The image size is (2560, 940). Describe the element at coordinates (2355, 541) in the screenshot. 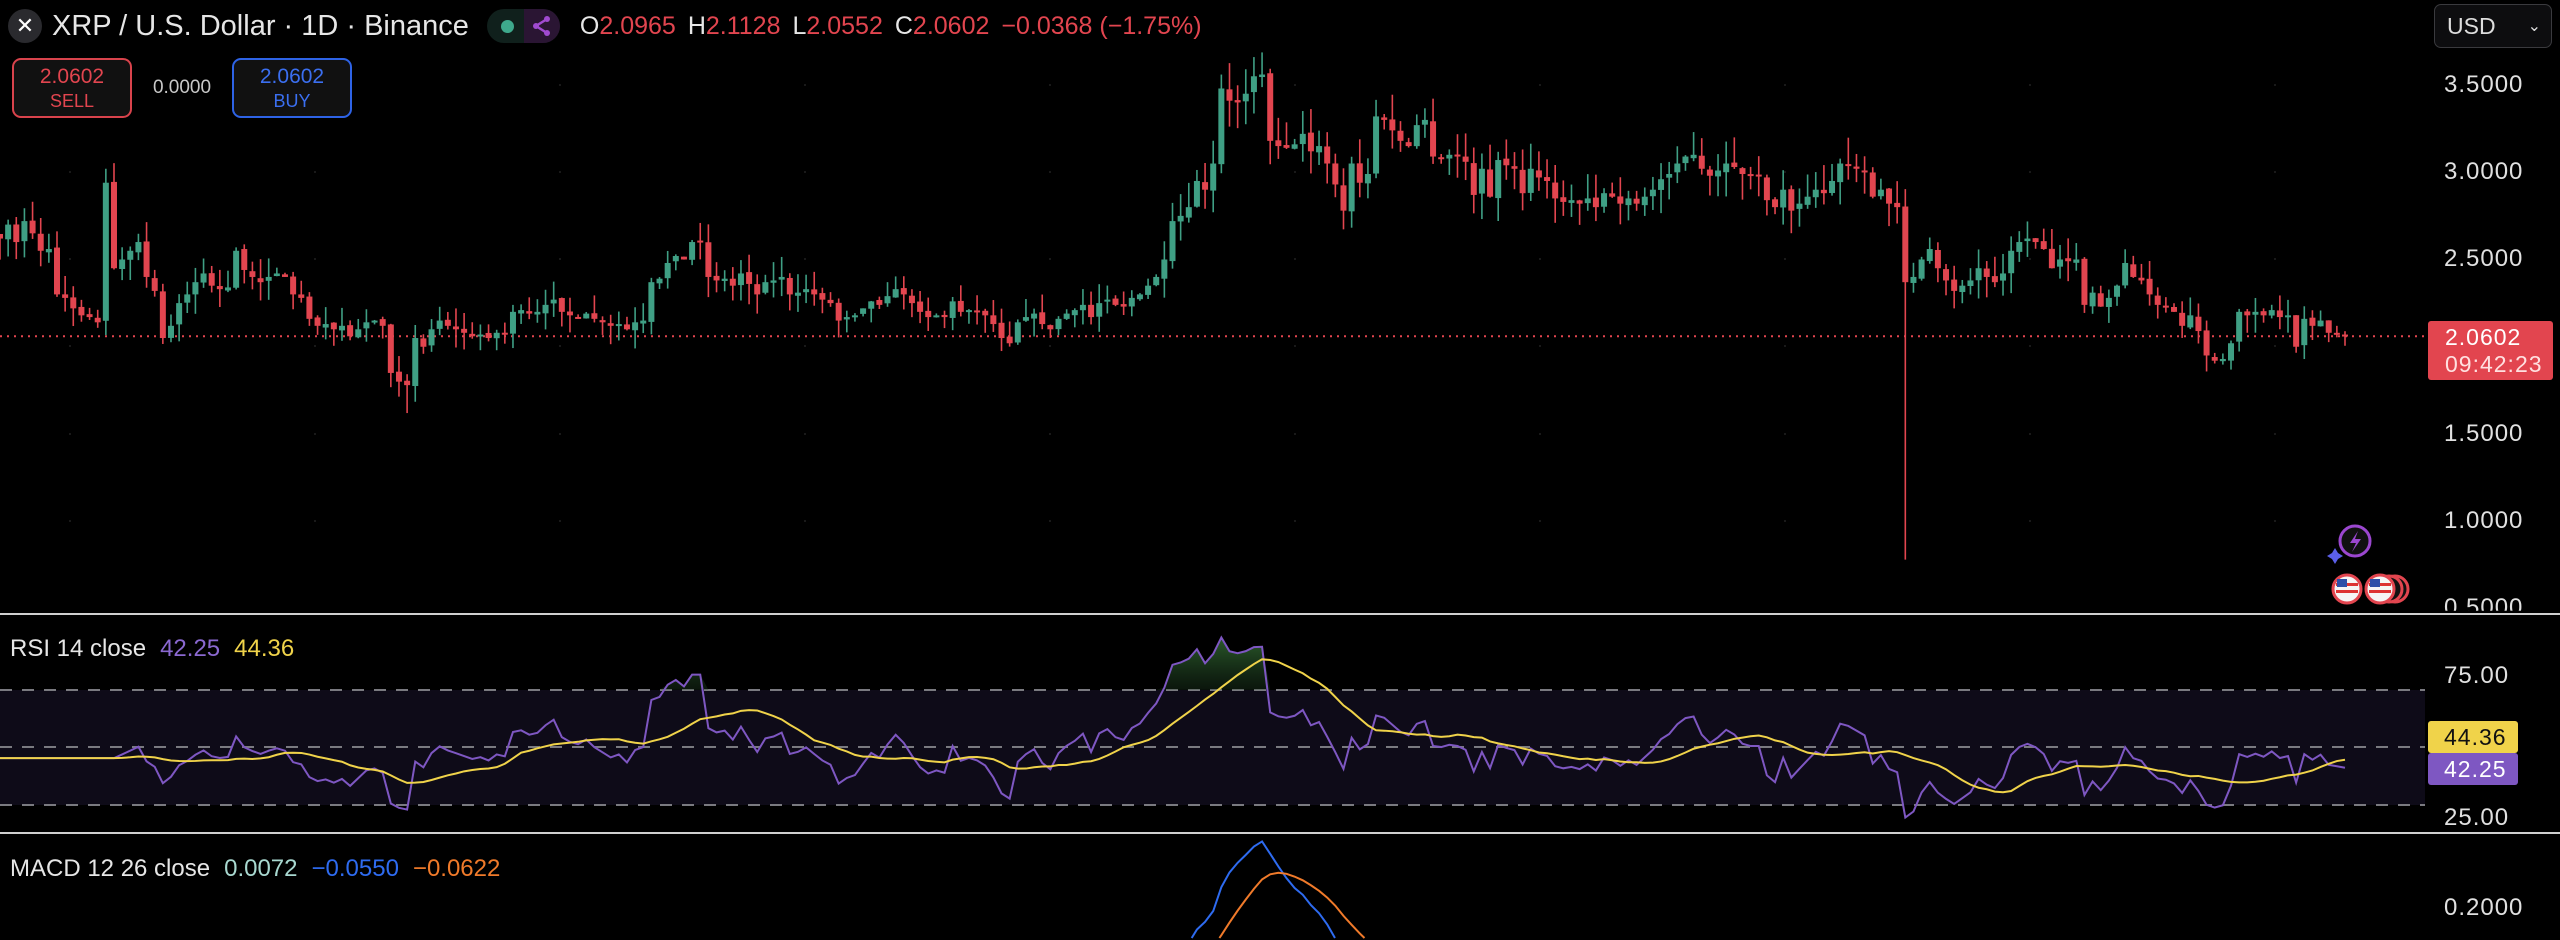

I see `lightning-icon` at that location.